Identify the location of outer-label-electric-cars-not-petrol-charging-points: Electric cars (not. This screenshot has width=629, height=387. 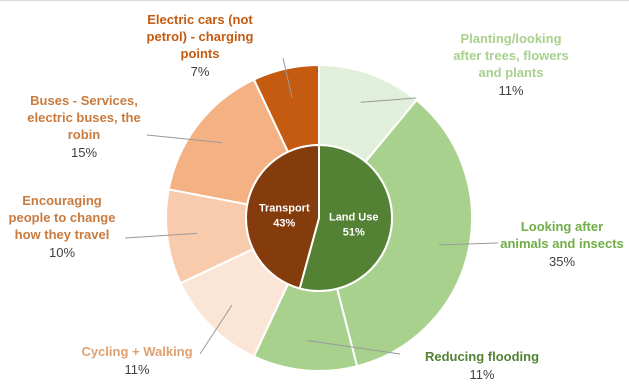
(200, 19).